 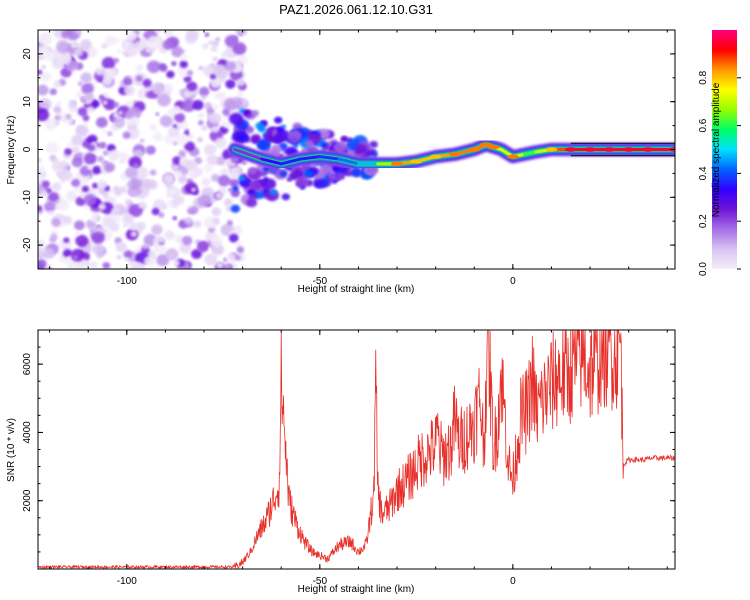 What do you see at coordinates (27, 244) in the screenshot?
I see `y-tick-label: -20` at bounding box center [27, 244].